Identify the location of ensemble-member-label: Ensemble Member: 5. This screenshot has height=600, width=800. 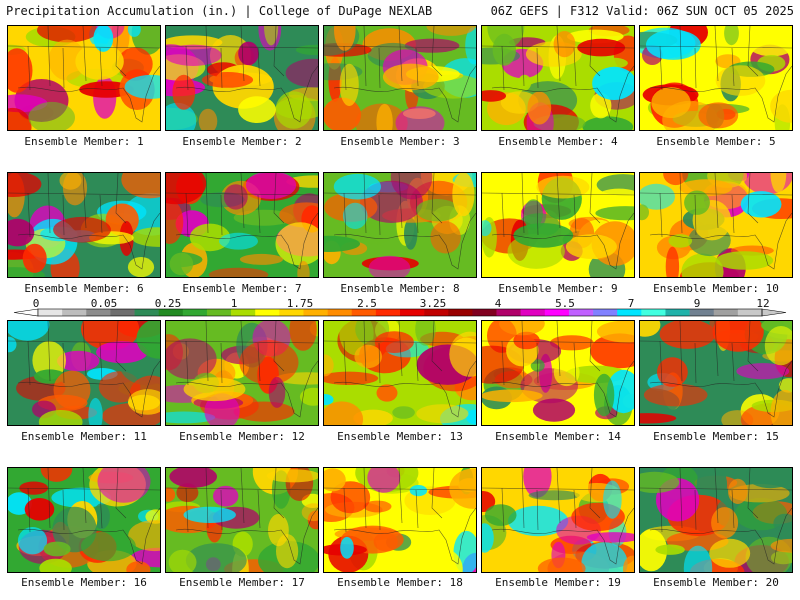
(716, 141).